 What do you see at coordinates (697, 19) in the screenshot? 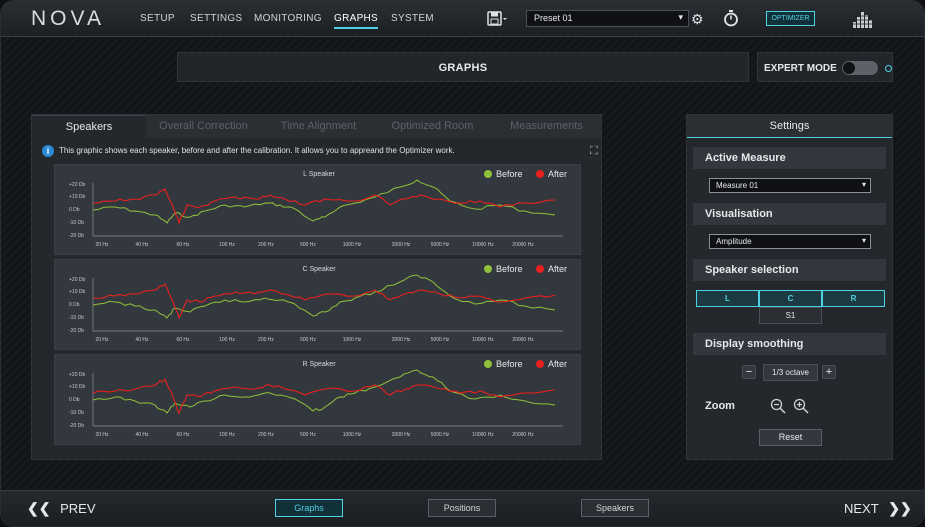
I see `gear-icon: ⚙` at bounding box center [697, 19].